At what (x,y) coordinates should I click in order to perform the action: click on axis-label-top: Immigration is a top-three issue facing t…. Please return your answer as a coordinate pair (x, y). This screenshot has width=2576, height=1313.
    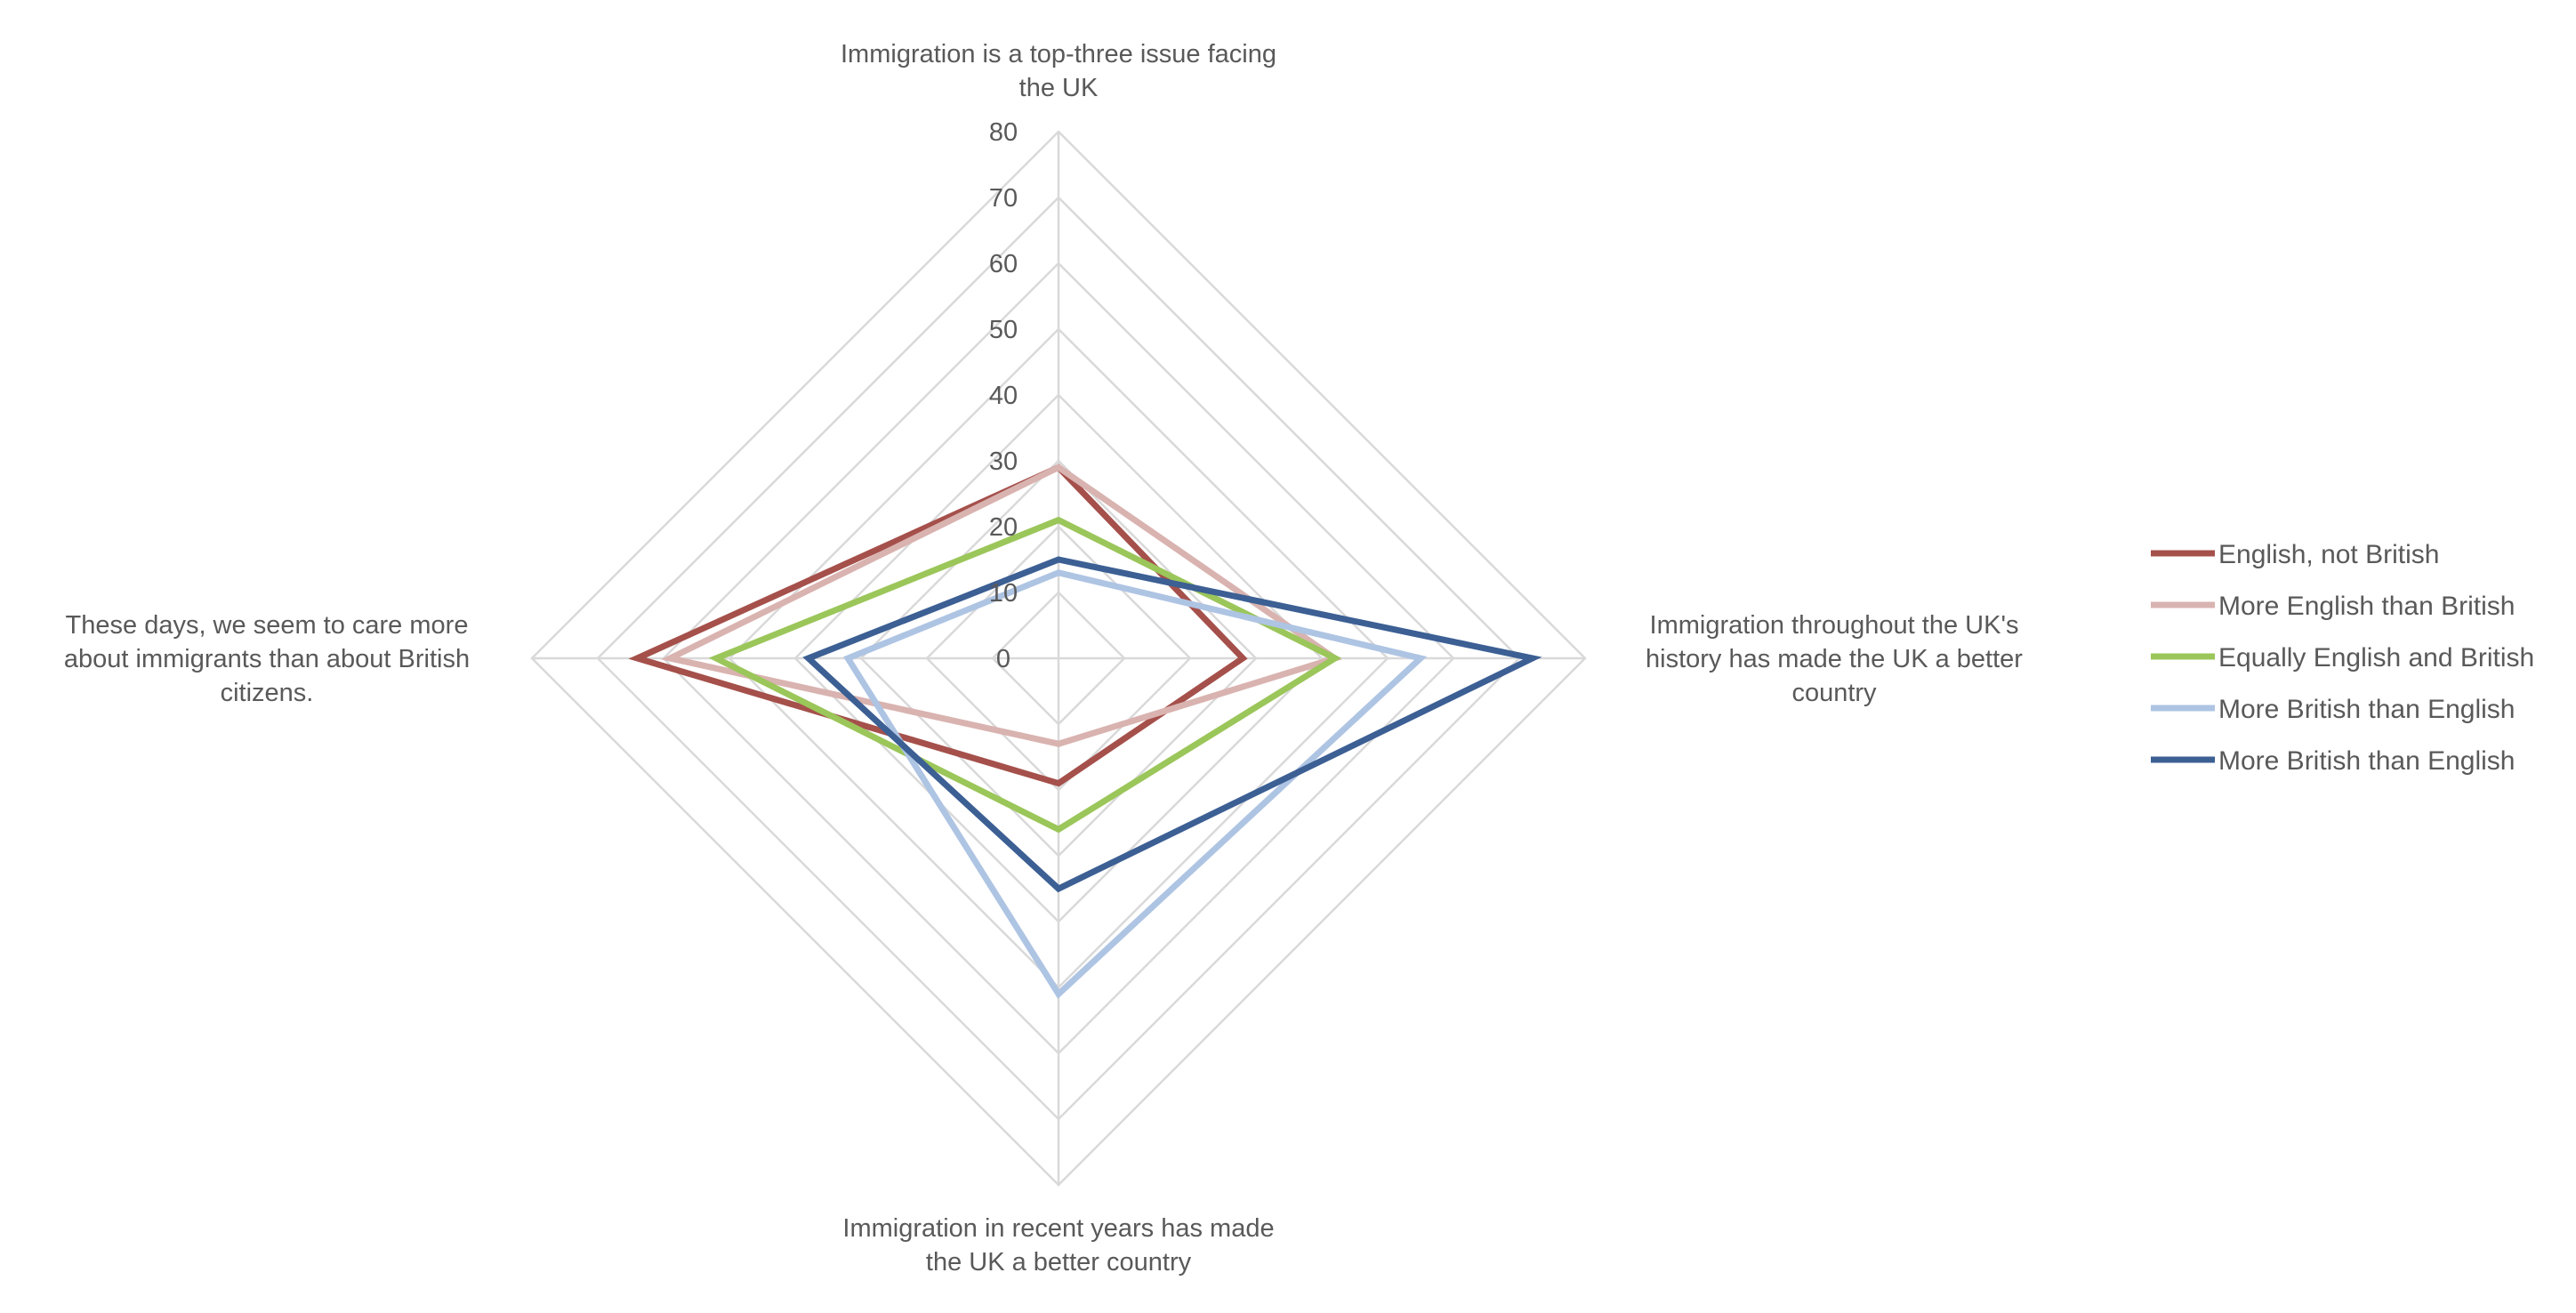
    Looking at the image, I should click on (1058, 71).